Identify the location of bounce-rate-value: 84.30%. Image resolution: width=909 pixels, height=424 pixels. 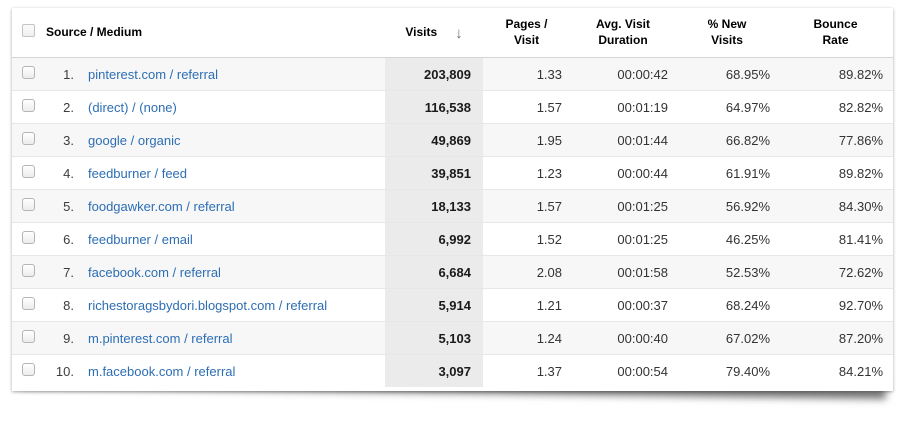
(835, 206).